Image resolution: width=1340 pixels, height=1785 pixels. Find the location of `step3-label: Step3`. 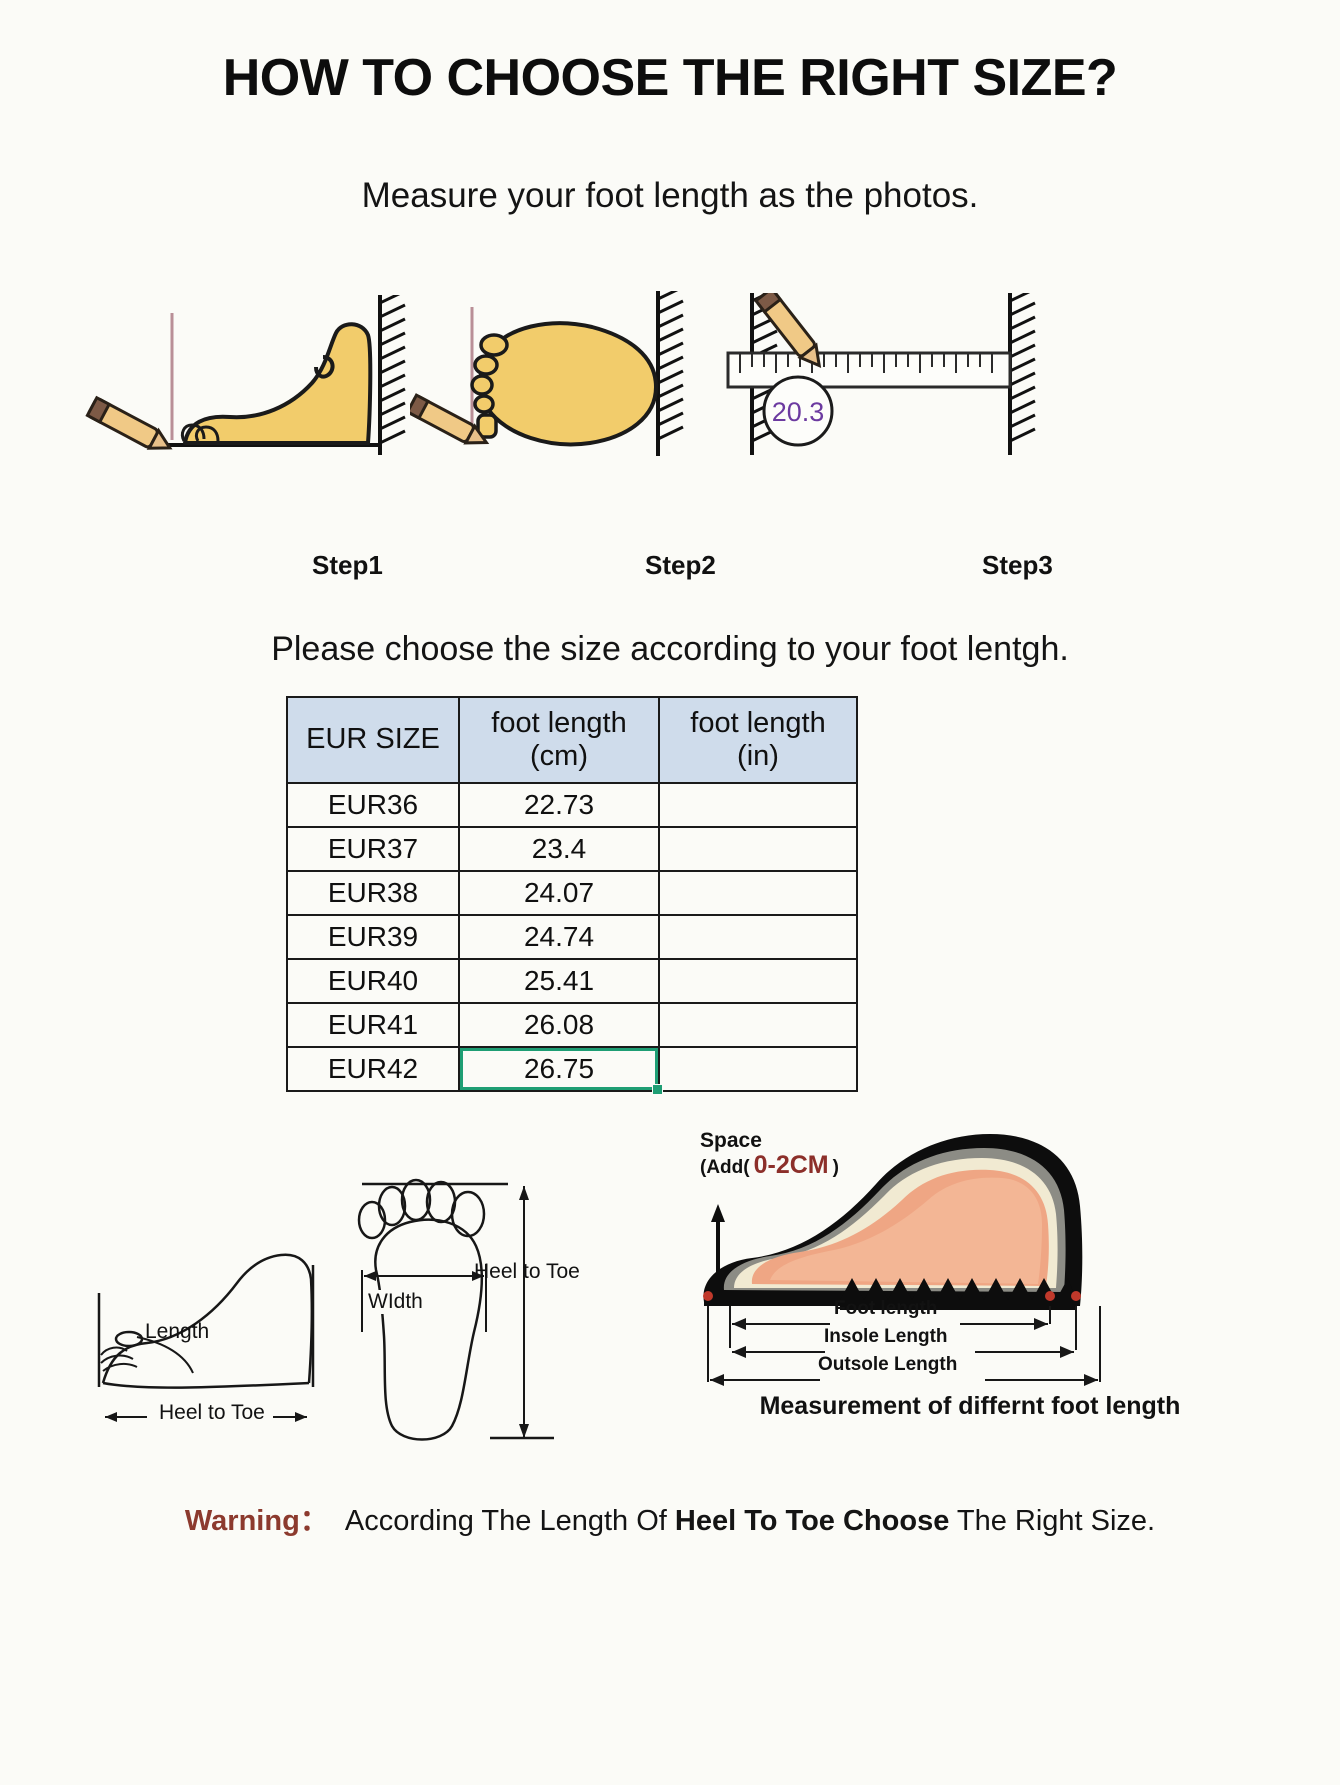

step3-label: Step3 is located at coordinates (1017, 565).